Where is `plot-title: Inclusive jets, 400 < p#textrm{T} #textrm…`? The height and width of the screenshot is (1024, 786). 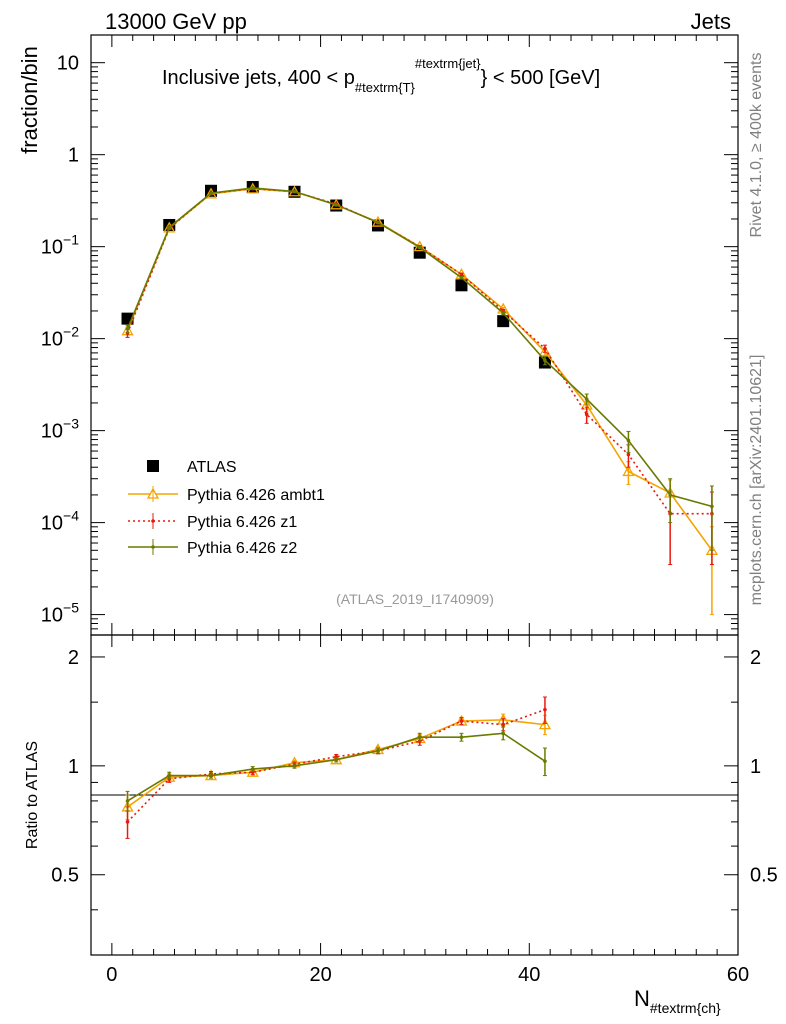
plot-title: Inclusive jets, 400 < p#textrm{T} #textrm… is located at coordinates (381, 75).